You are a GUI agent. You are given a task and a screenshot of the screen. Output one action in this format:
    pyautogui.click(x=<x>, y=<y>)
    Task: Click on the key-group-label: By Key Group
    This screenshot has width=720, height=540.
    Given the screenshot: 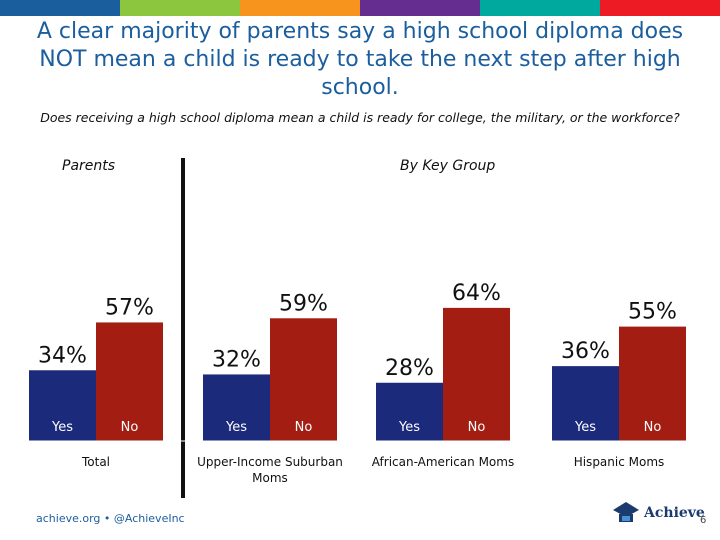 What is the action you would take?
    pyautogui.click(x=448, y=166)
    